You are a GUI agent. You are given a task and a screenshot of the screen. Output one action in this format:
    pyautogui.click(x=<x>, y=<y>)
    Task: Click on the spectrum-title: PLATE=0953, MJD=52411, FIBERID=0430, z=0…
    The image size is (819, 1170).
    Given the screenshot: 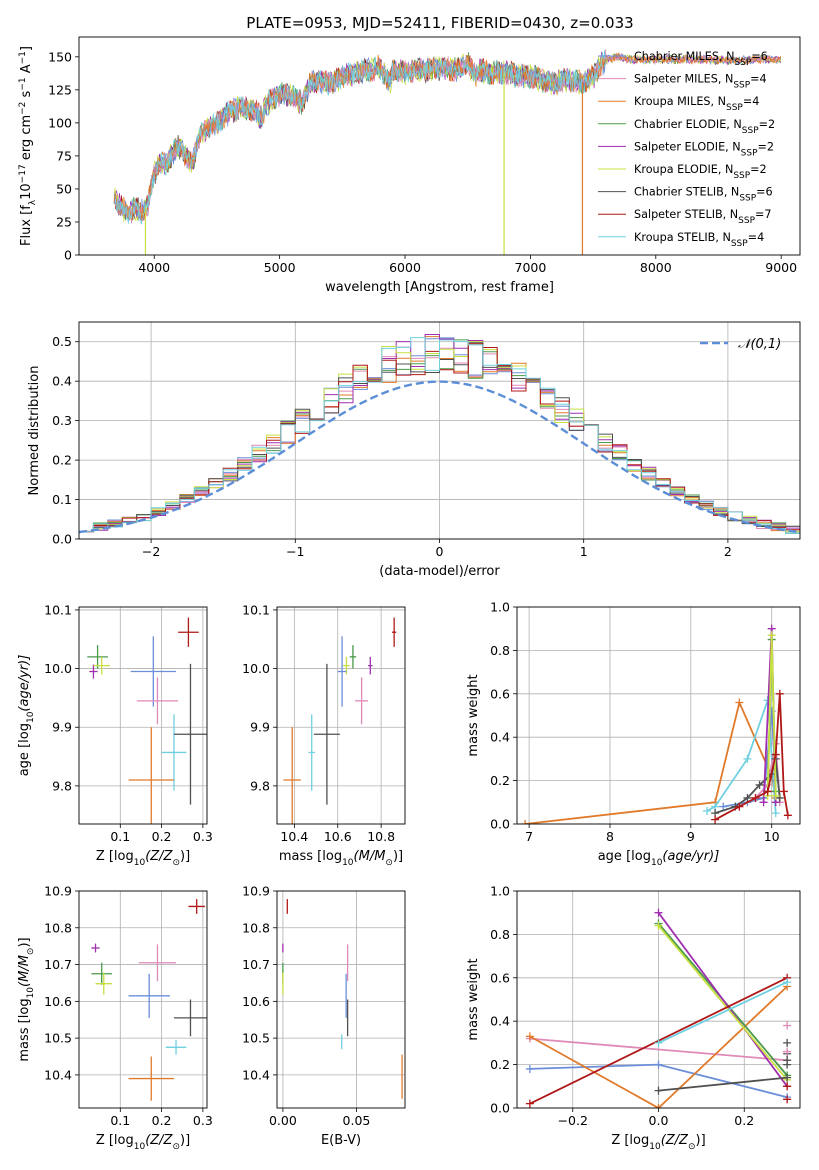 What is the action you would take?
    pyautogui.click(x=439, y=23)
    